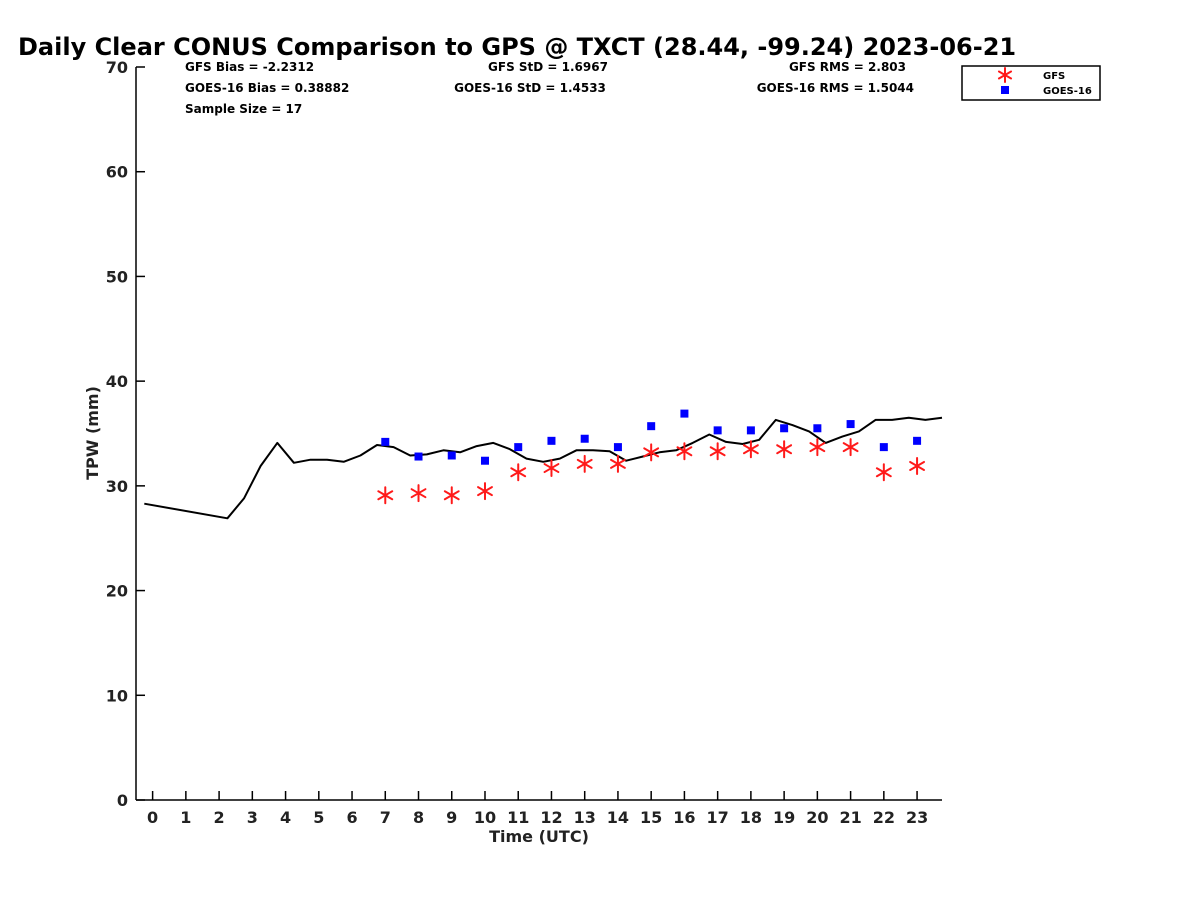 The height and width of the screenshot is (900, 1200). What do you see at coordinates (351, 817) in the screenshot?
I see `x-tick-label: 6` at bounding box center [351, 817].